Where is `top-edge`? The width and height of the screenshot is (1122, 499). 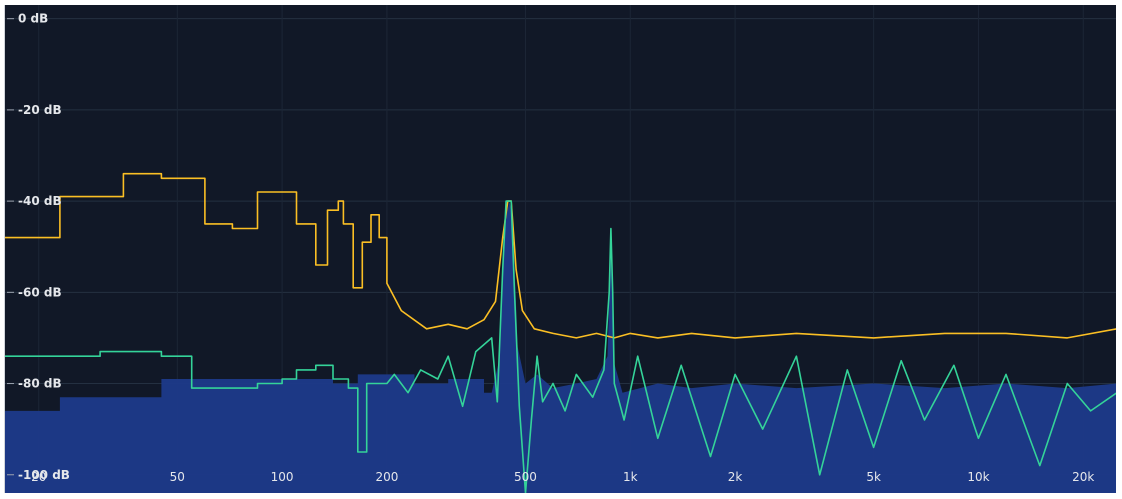 top-edge is located at coordinates (561, 2).